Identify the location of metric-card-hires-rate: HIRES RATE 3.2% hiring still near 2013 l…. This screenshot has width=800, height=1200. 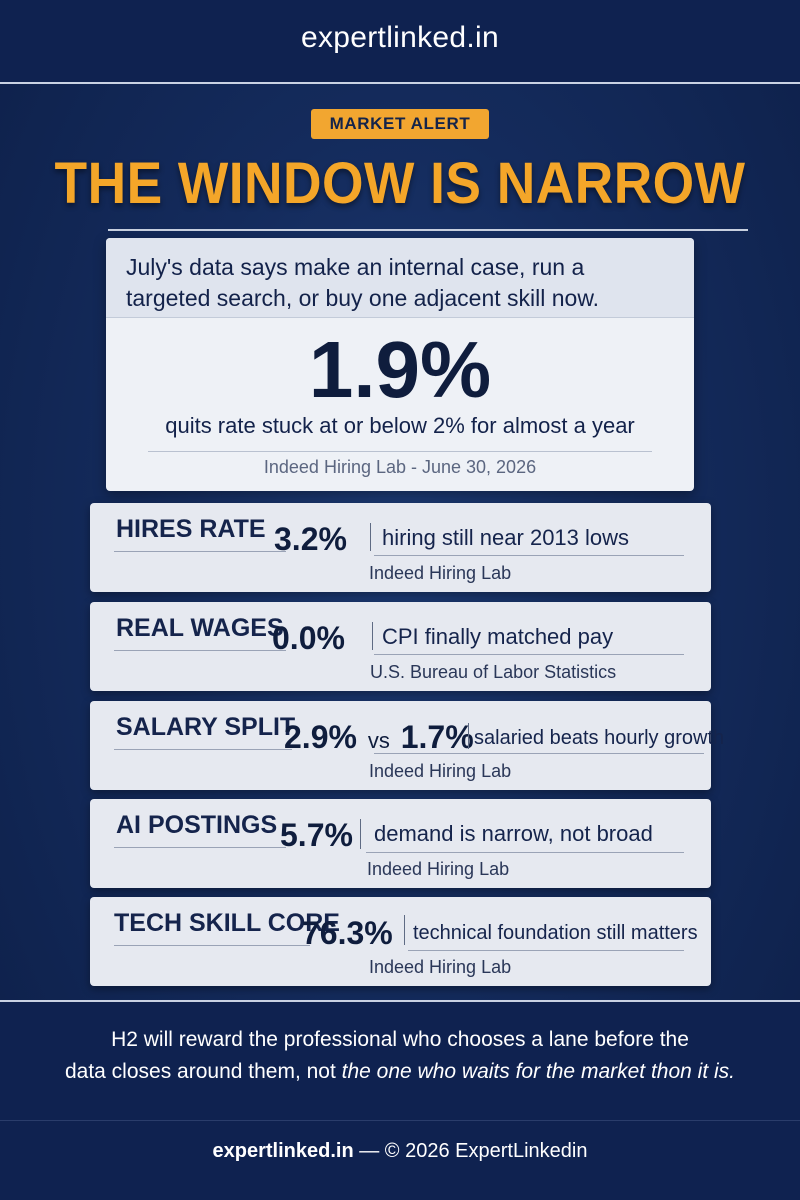
(400, 547).